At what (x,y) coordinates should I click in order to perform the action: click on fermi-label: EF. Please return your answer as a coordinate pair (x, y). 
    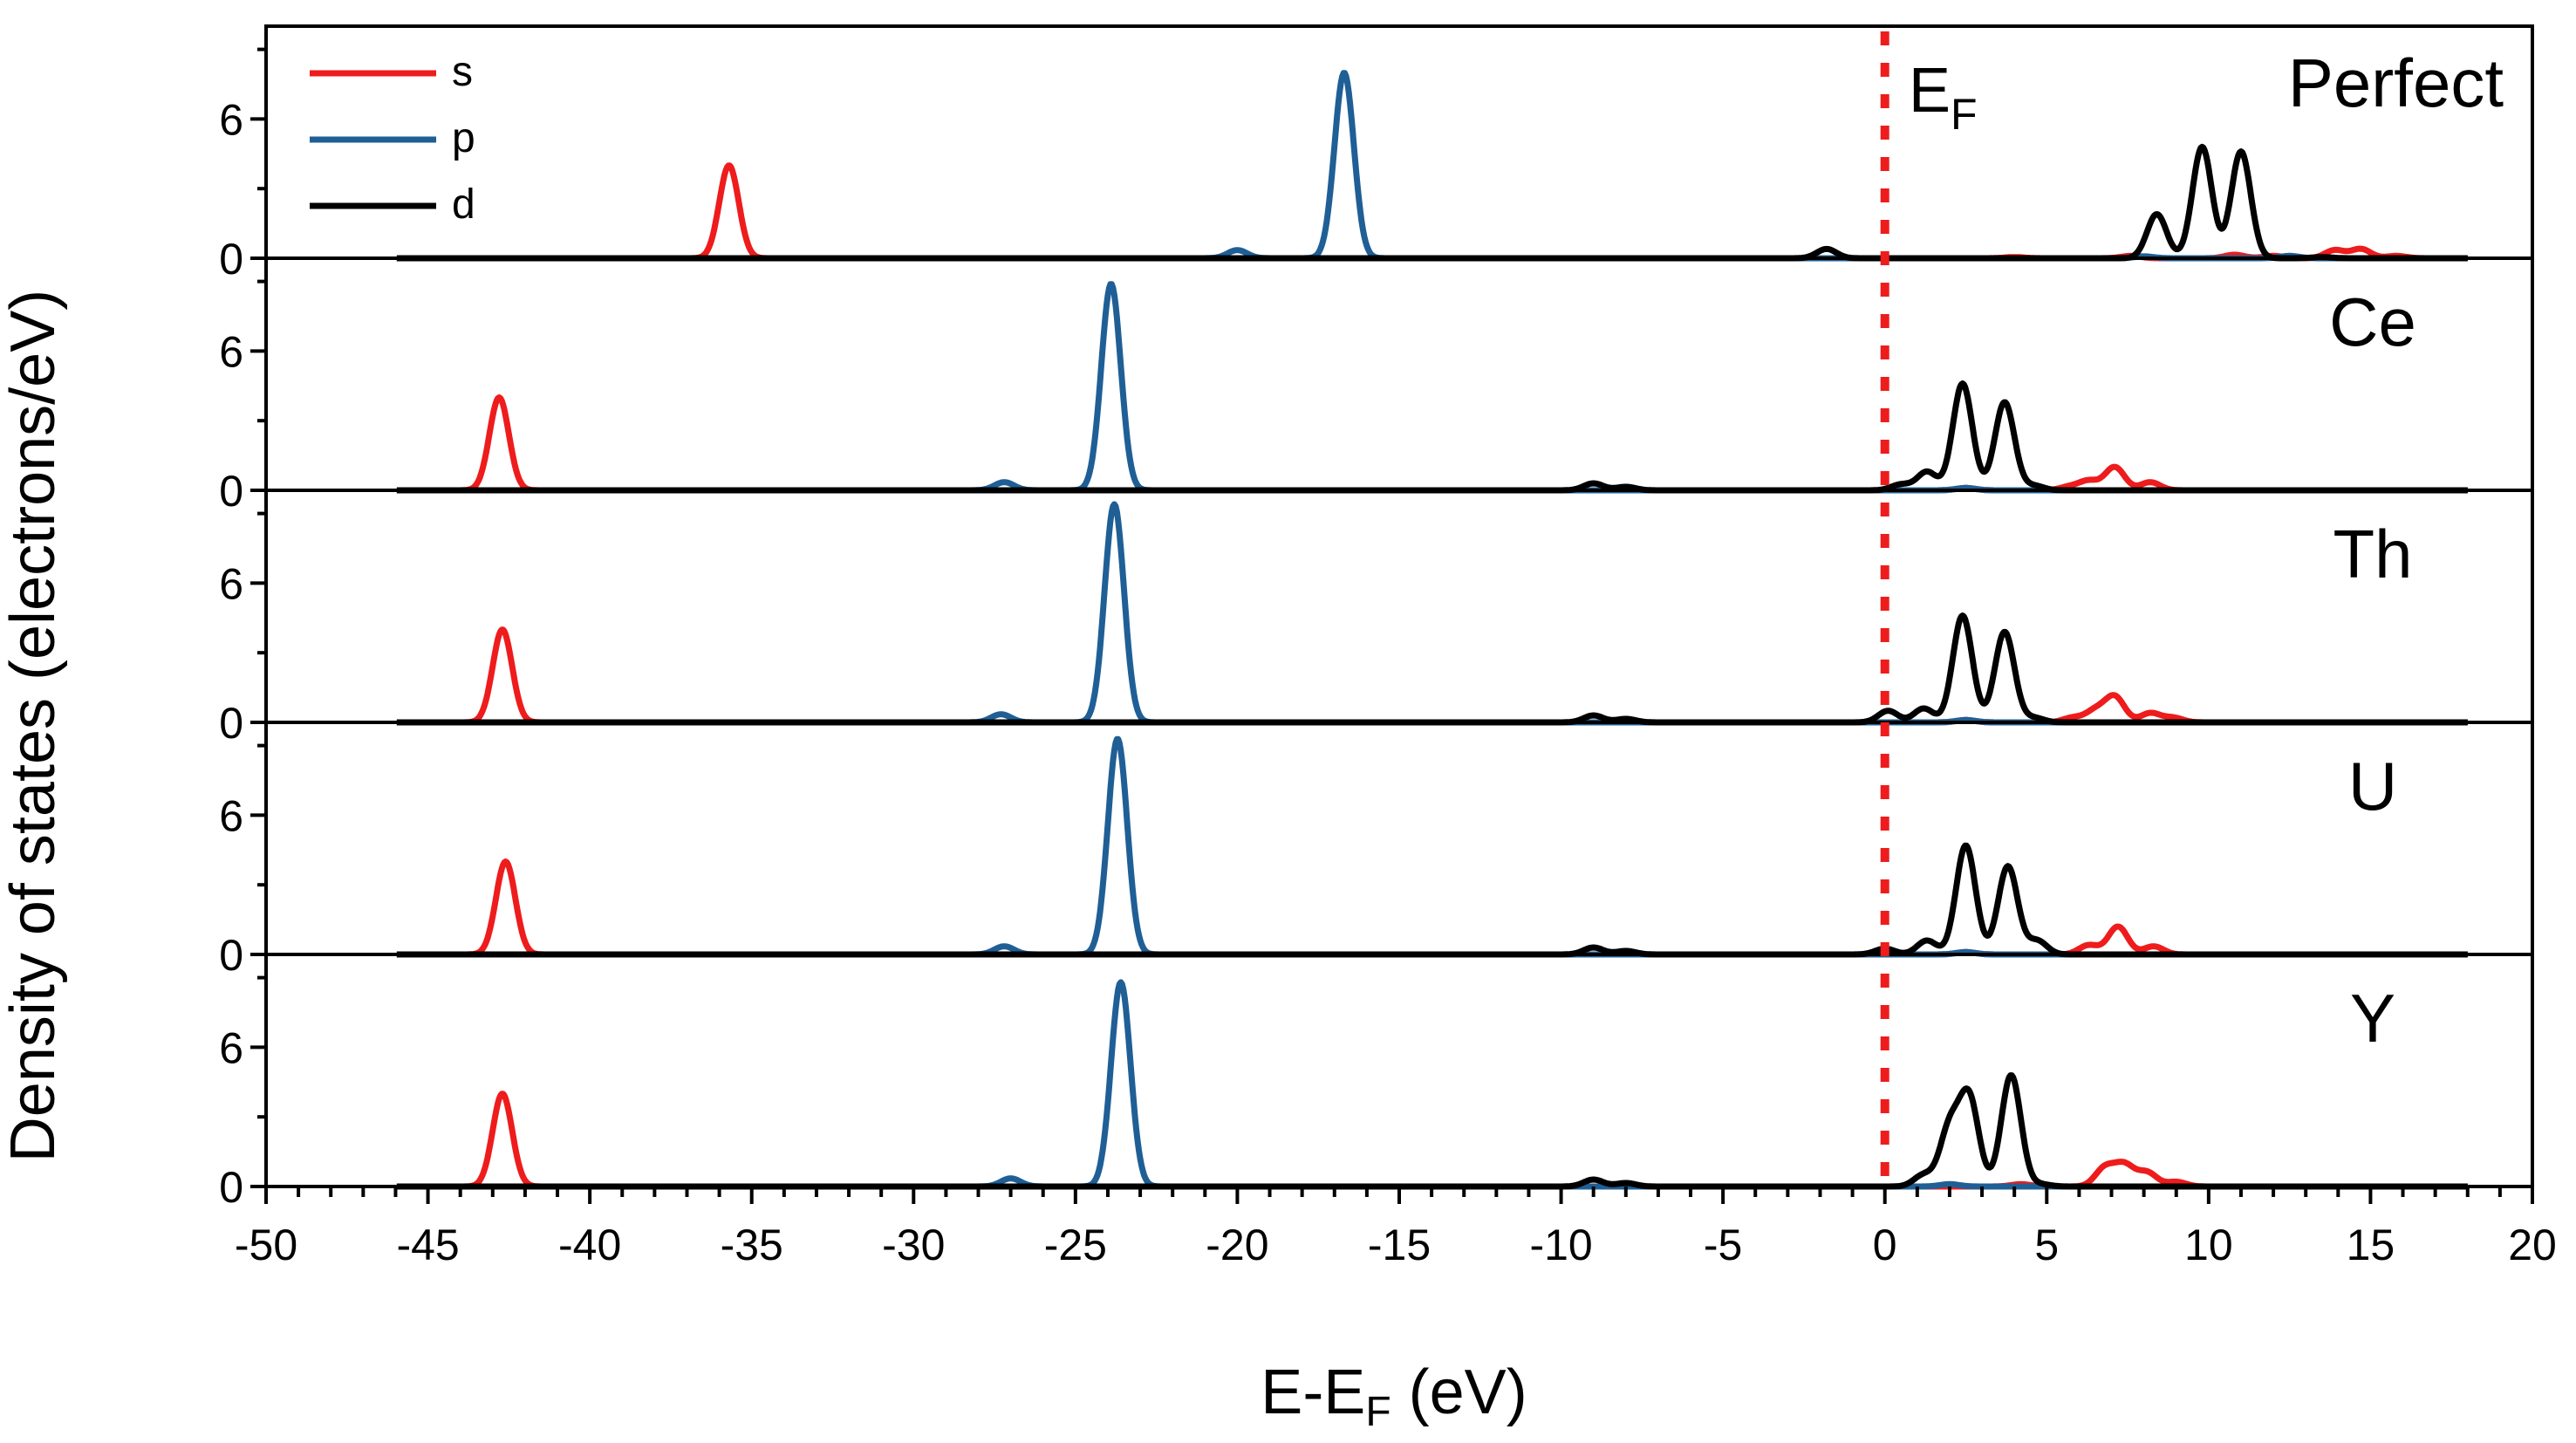
    Looking at the image, I should click on (1943, 97).